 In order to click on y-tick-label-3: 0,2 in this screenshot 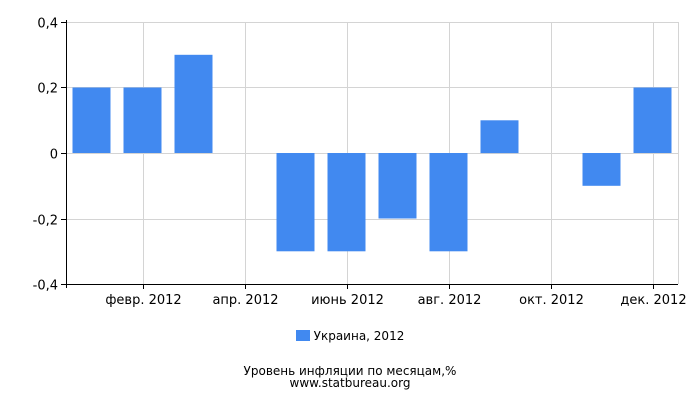, I will do `click(47, 89)`.